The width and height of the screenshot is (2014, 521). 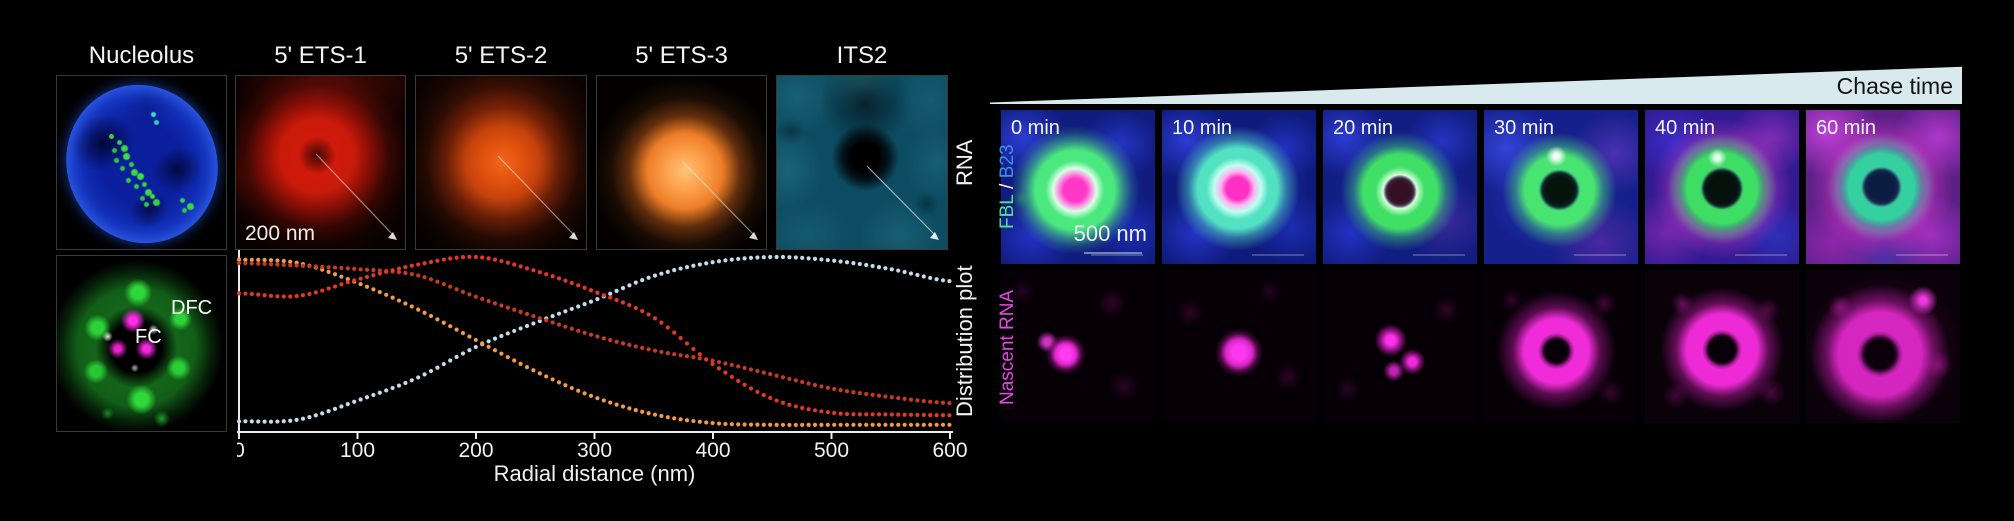 I want to click on dfc-label: DFC, so click(x=192, y=308).